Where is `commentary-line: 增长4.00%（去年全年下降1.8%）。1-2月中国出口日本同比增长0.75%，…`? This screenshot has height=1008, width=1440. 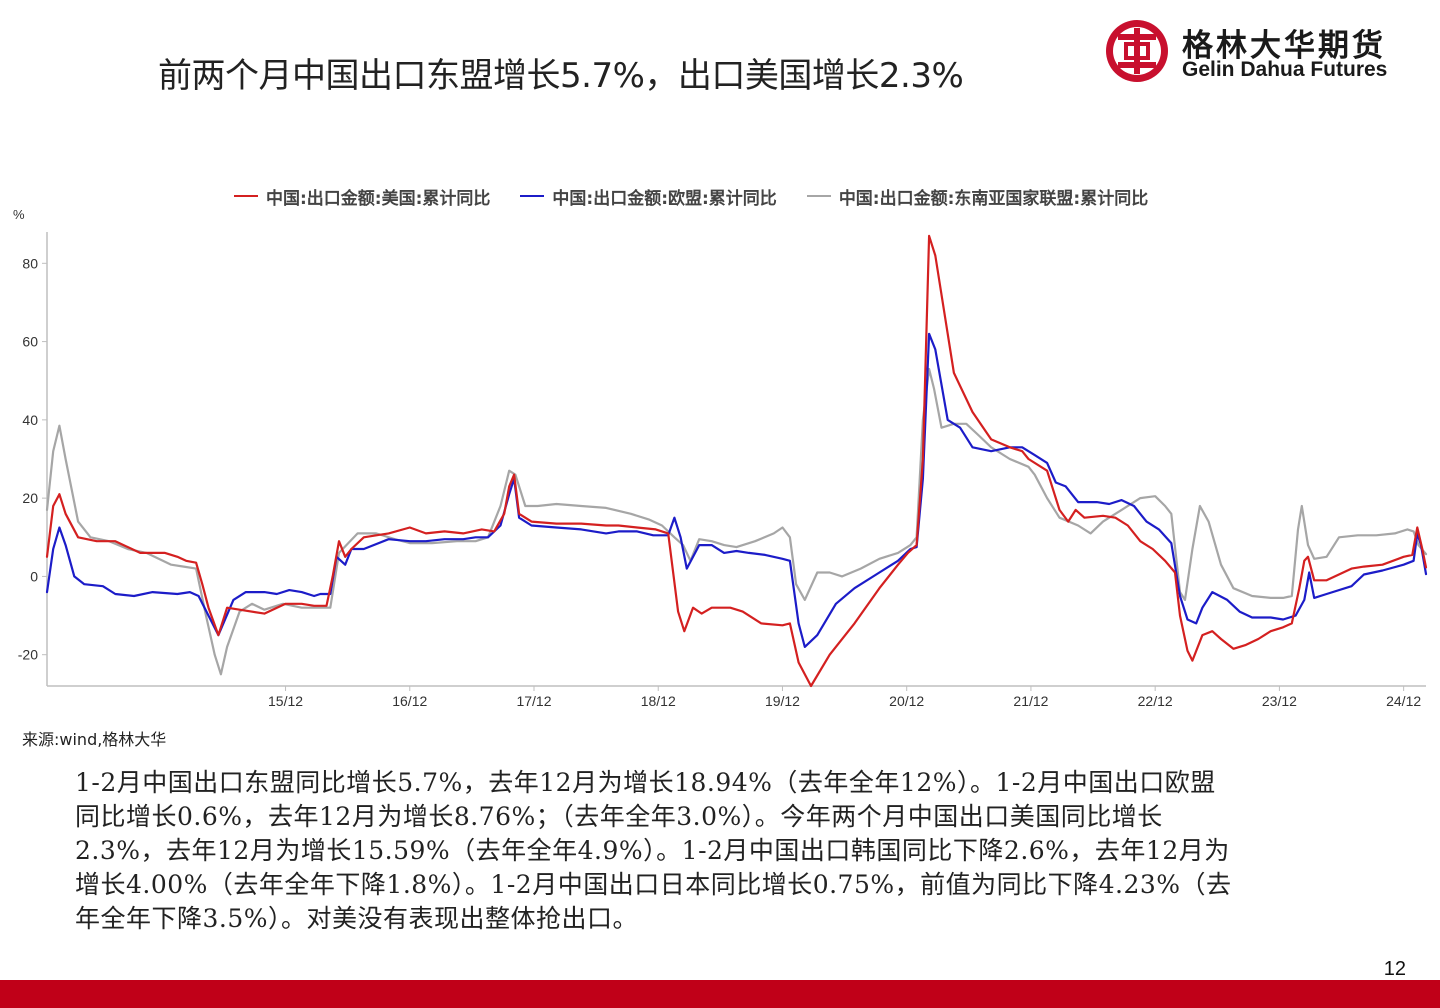 commentary-line: 增长4.00%（去年全年下降1.8%）。1-2月中国出口日本同比增长0.75%，… is located at coordinates (653, 884).